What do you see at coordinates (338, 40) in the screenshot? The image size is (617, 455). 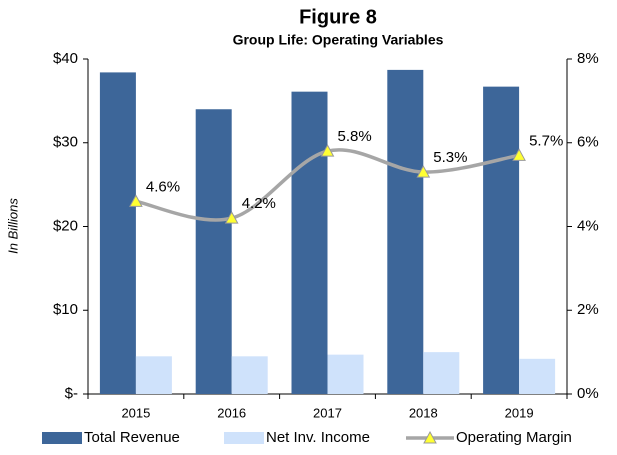 I see `chart-subtitle: Group Life: Operating Variables` at bounding box center [338, 40].